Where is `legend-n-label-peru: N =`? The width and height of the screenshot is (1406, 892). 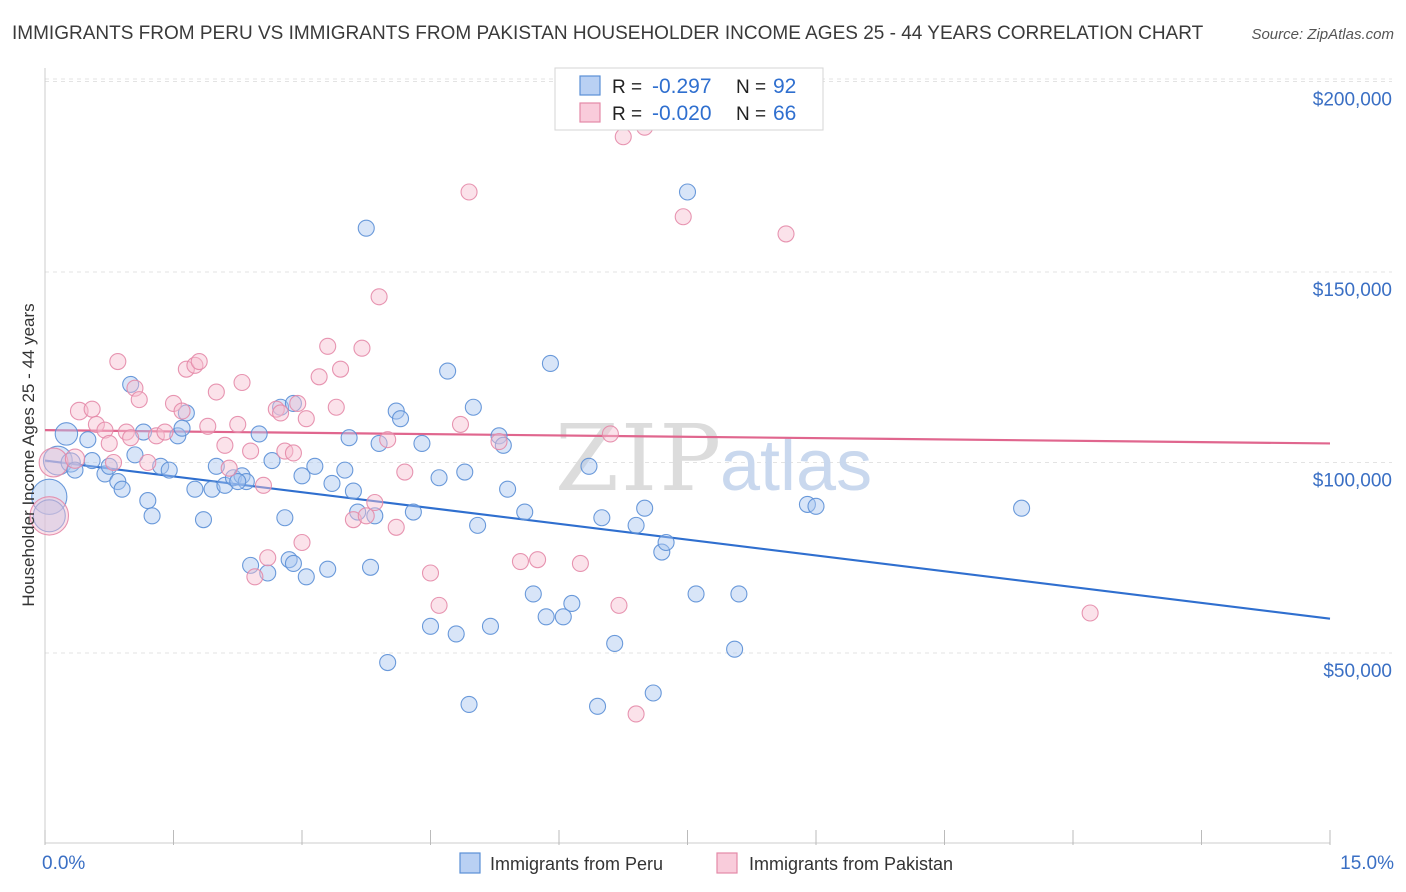
legend-n-label-peru: N = is located at coordinates (751, 87).